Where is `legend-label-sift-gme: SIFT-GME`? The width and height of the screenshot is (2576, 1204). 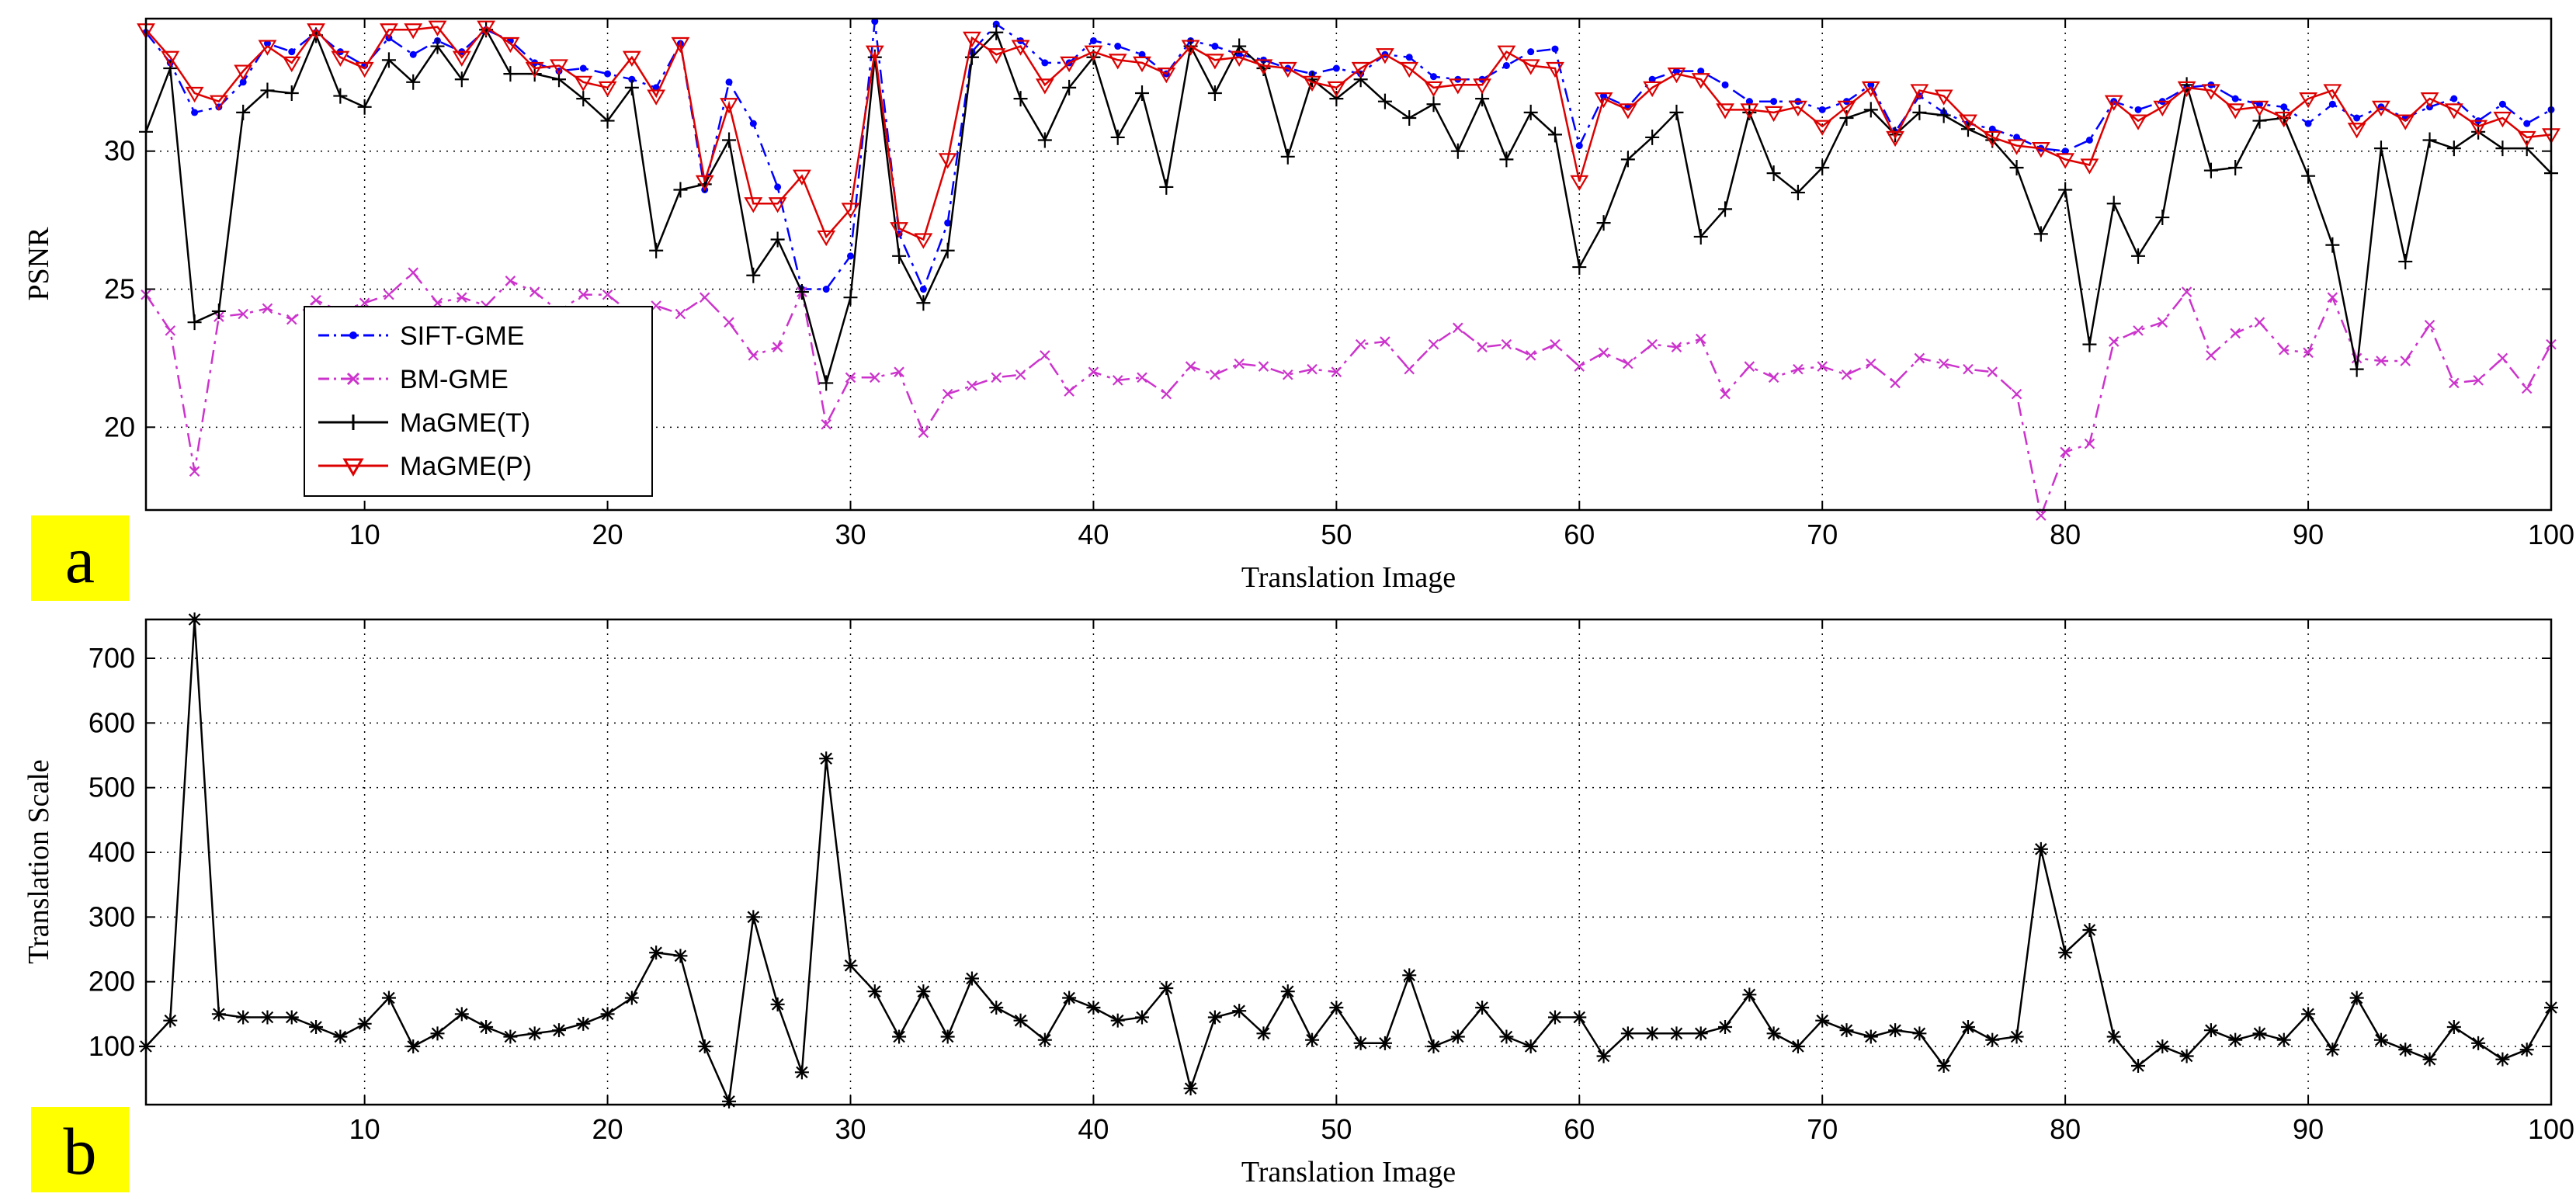 legend-label-sift-gme: SIFT-GME is located at coordinates (462, 336).